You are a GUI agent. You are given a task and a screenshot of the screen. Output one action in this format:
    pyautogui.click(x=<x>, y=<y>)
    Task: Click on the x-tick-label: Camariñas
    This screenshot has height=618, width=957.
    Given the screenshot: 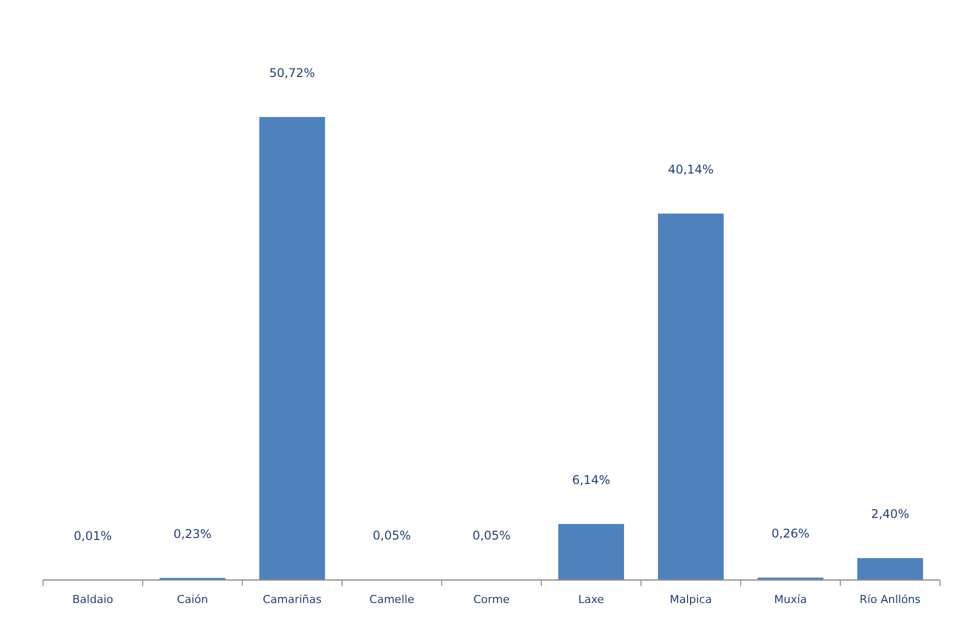 What is the action you would take?
    pyautogui.click(x=292, y=599)
    